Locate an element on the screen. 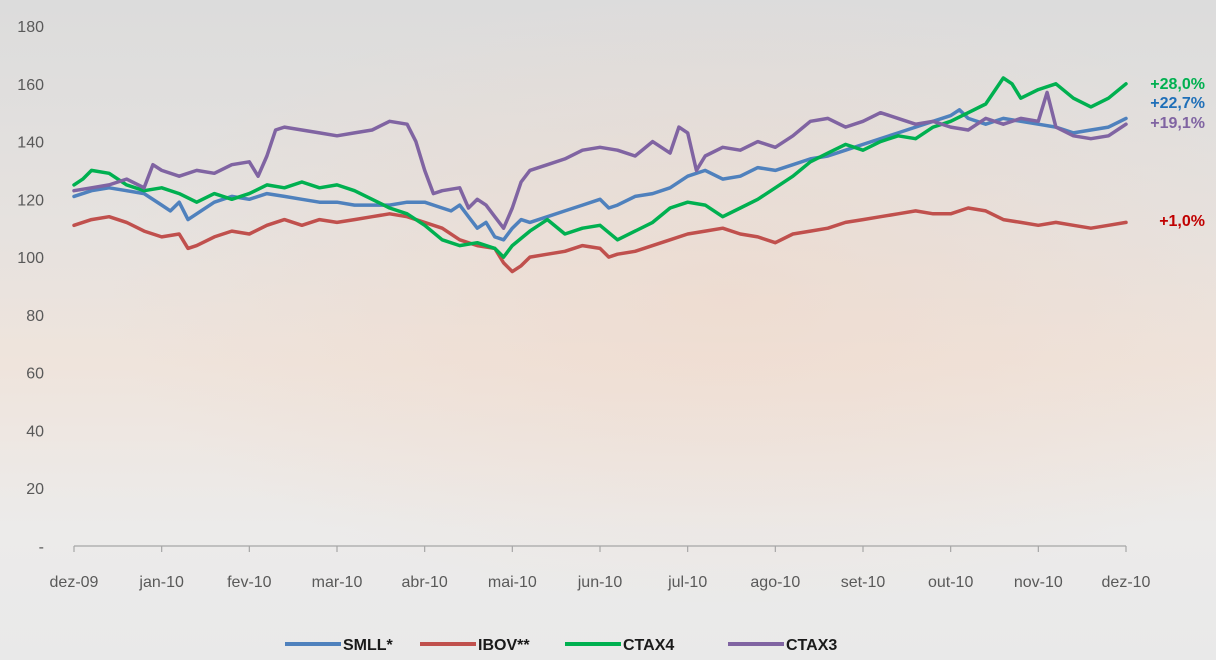 Image resolution: width=1216 pixels, height=660 pixels. x-tick-label: mai-10 is located at coordinates (512, 582).